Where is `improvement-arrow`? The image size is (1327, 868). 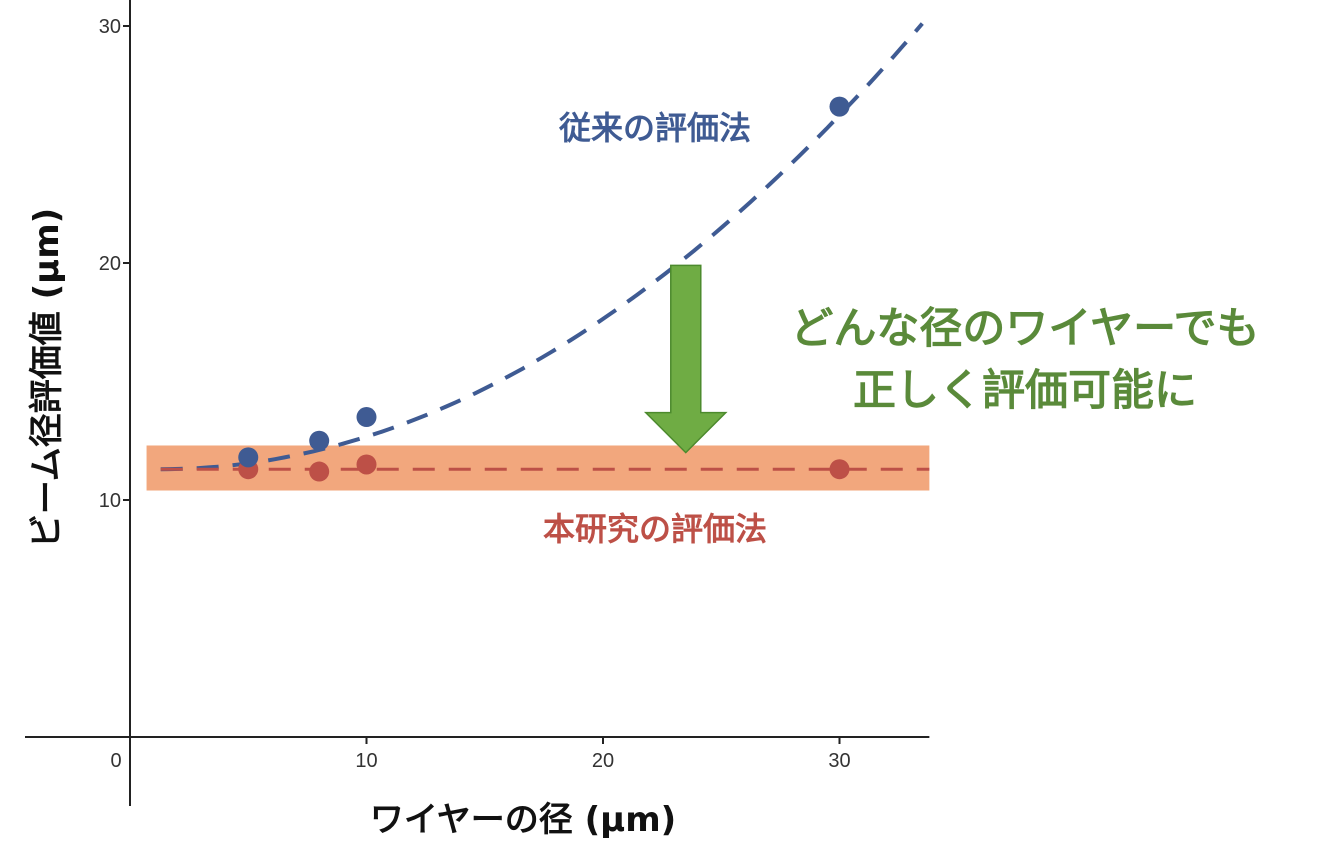 improvement-arrow is located at coordinates (685, 359).